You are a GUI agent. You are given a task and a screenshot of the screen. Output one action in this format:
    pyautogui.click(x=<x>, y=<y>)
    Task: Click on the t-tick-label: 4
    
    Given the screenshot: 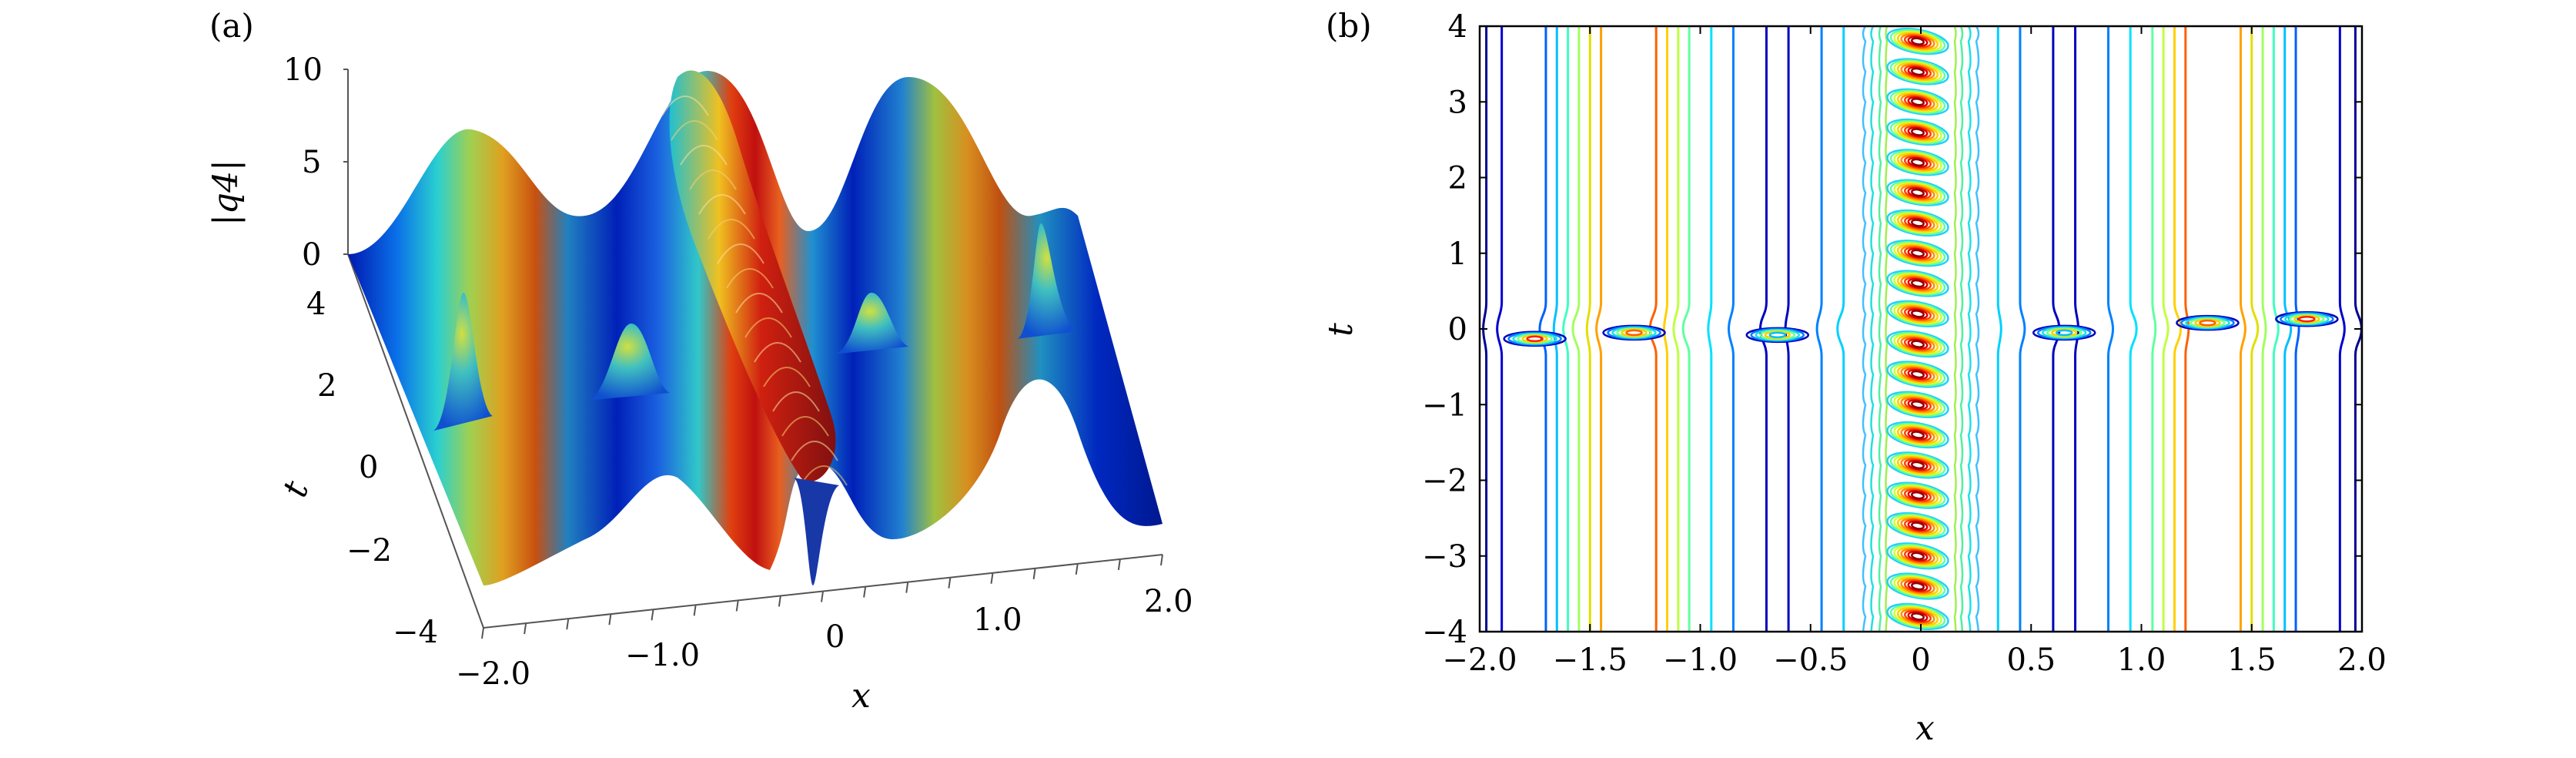 What is the action you would take?
    pyautogui.click(x=316, y=305)
    